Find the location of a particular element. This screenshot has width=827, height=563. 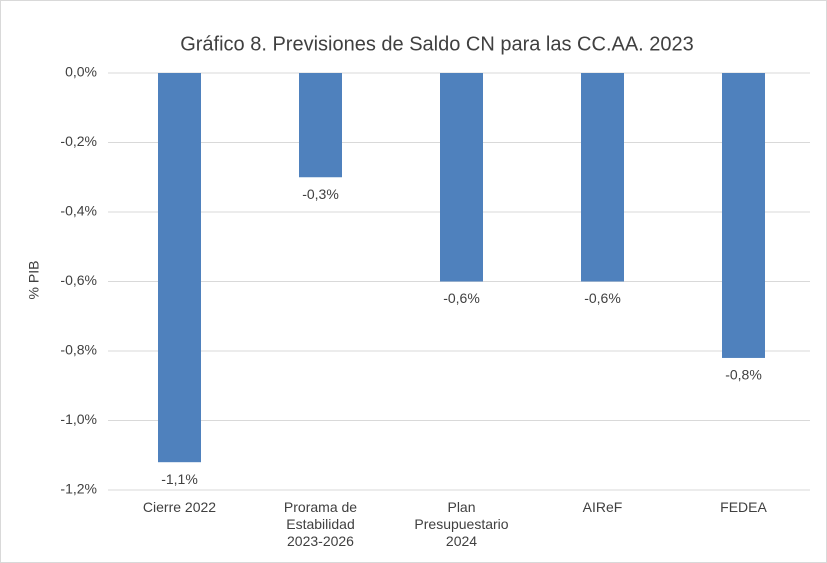

y-tick-label: -1,2% is located at coordinates (78, 489).